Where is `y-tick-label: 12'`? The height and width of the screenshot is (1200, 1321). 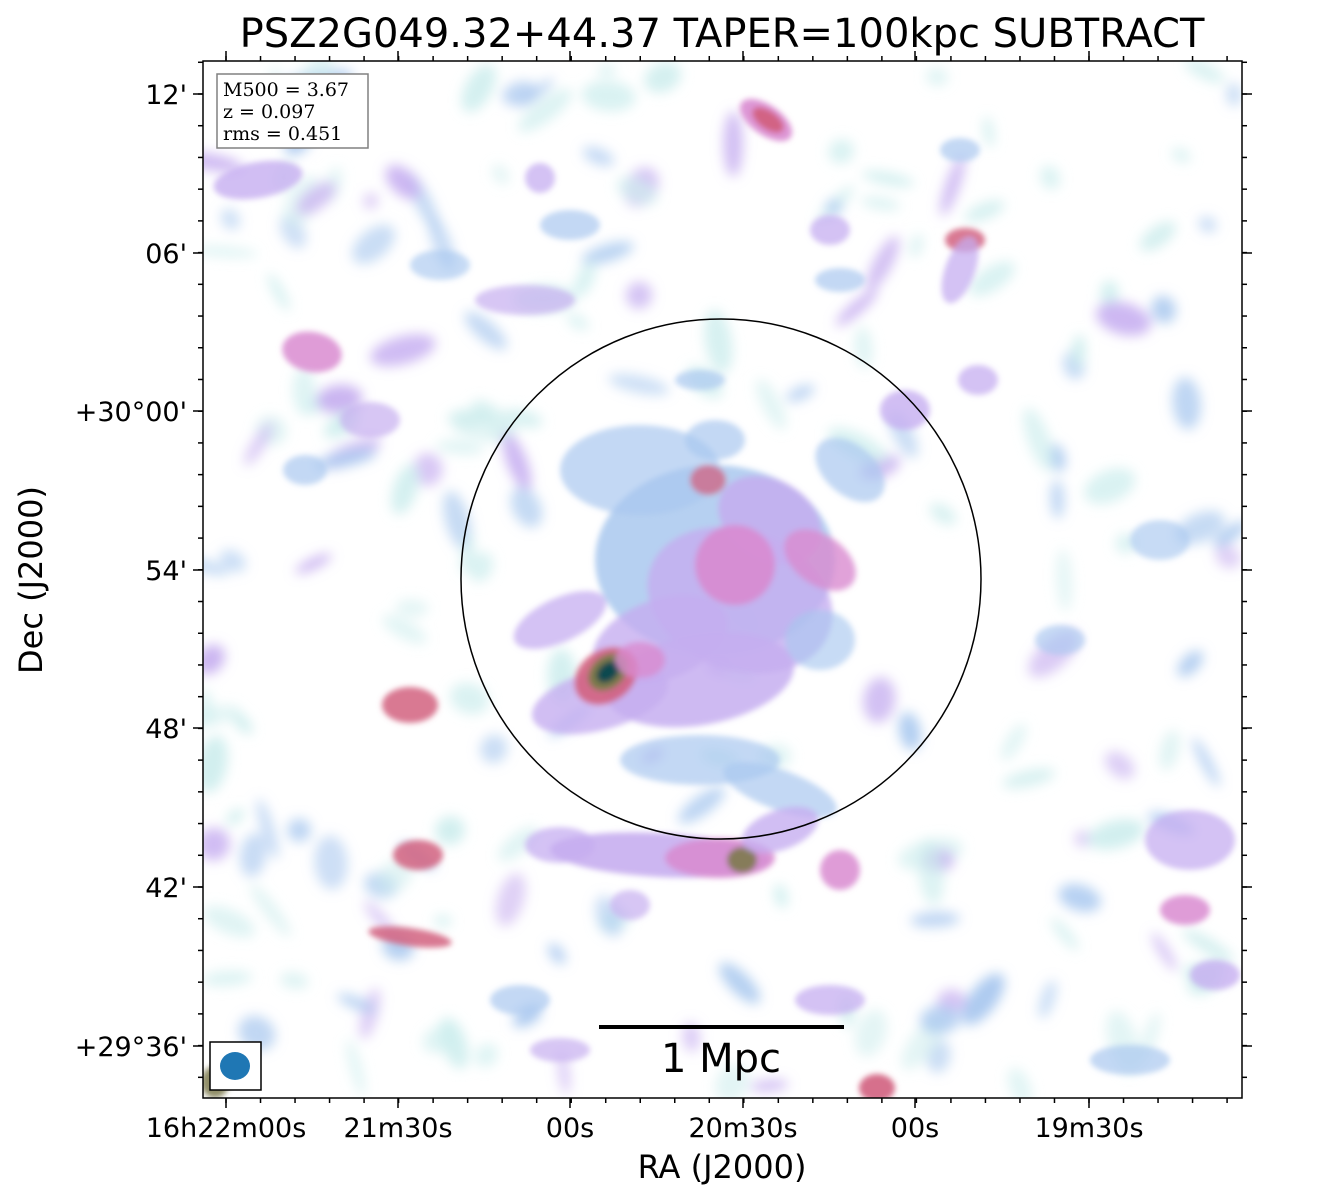 y-tick-label: 12' is located at coordinates (166, 95).